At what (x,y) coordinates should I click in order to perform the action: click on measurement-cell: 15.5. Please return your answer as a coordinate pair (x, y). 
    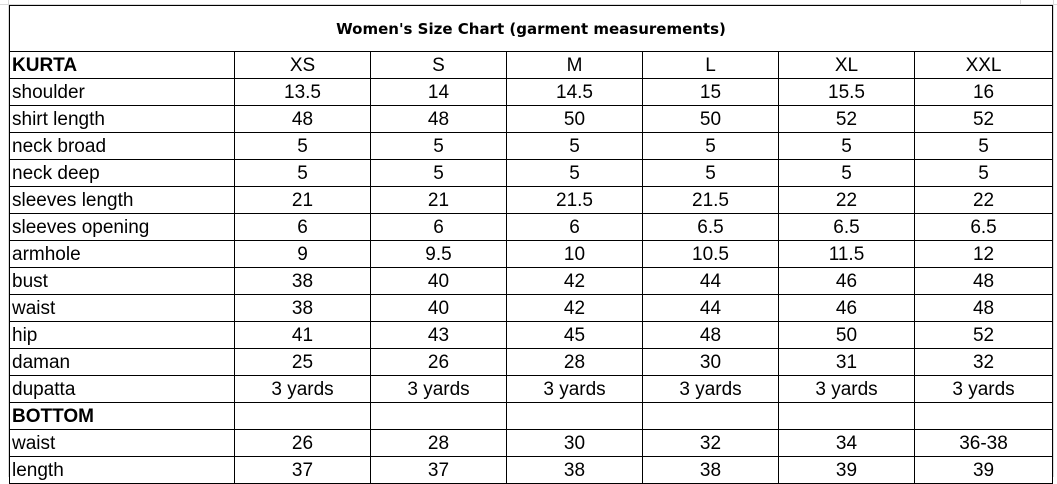
    Looking at the image, I should click on (846, 92).